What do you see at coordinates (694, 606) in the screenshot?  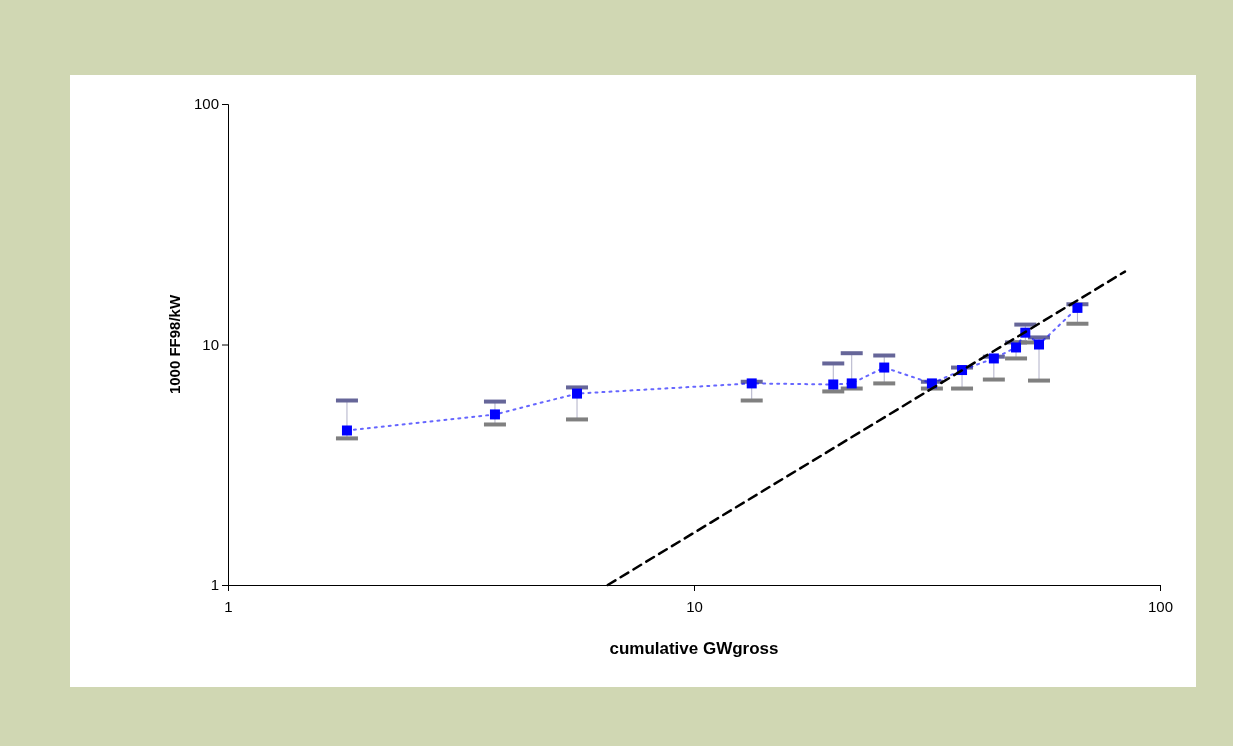 I see `x-tick-label: 10` at bounding box center [694, 606].